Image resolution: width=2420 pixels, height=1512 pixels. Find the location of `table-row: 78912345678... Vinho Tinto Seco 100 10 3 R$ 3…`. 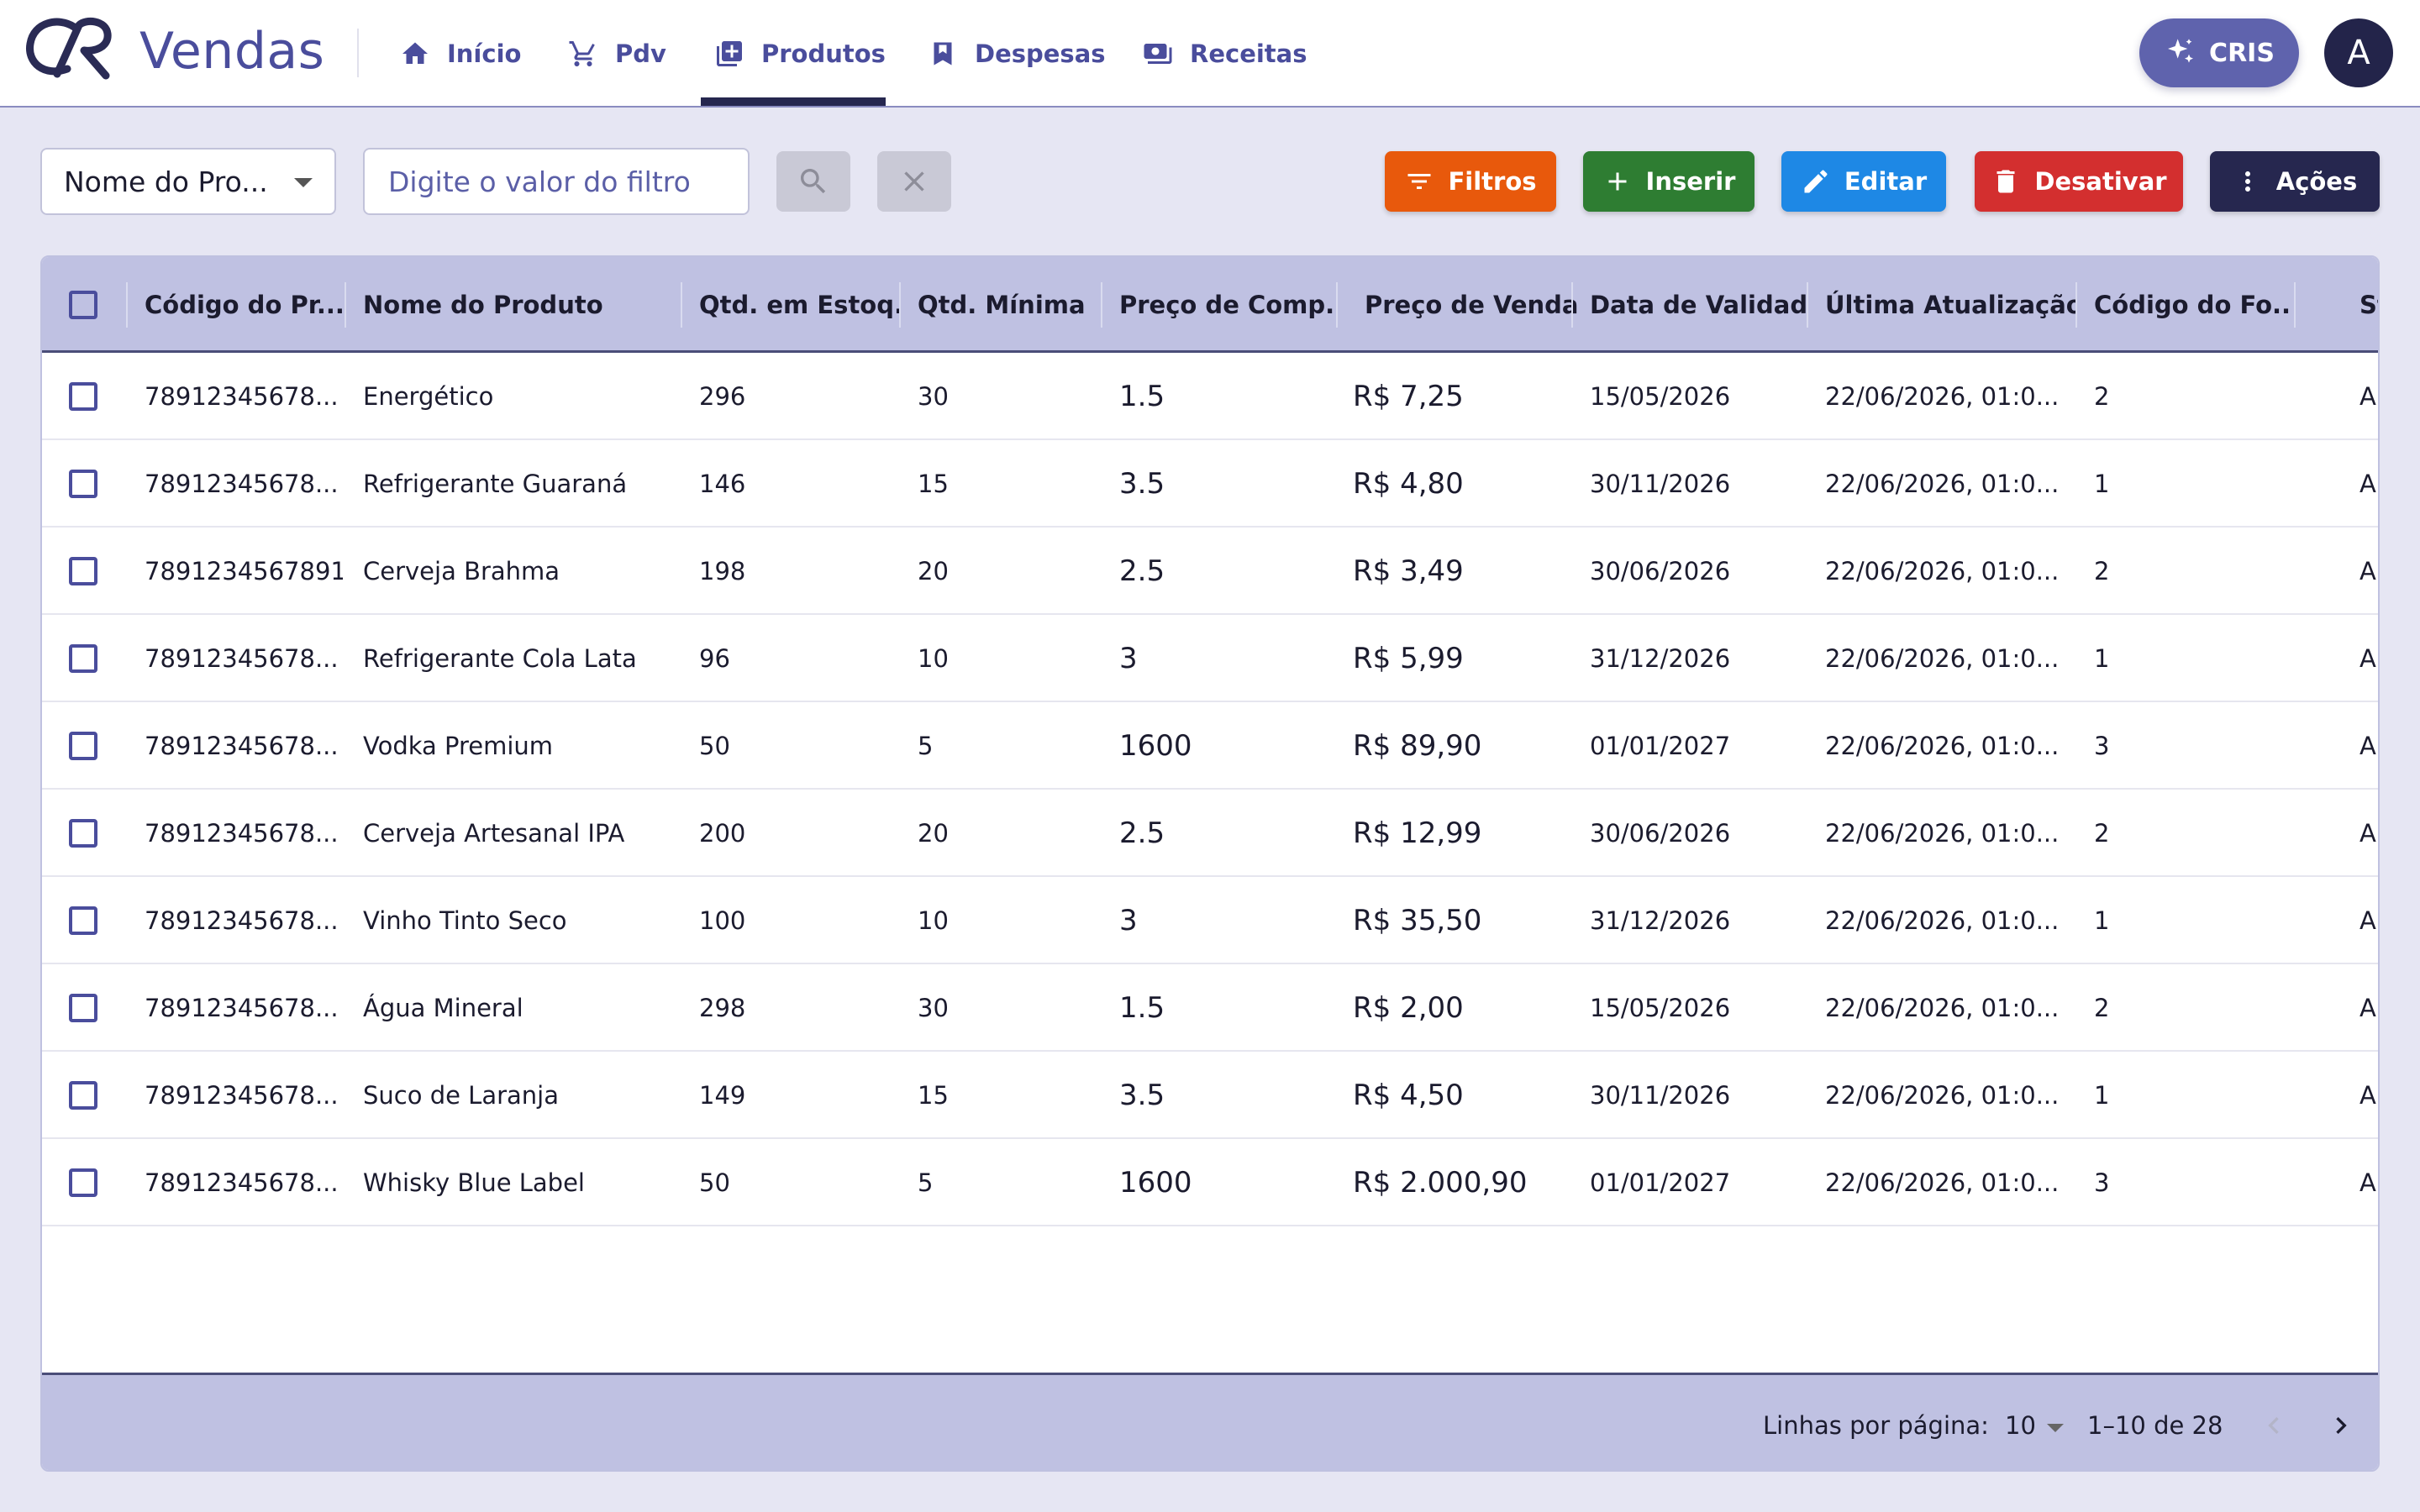

table-row: 78912345678... Vinho Tinto Seco 100 10 3 R$ 3… is located at coordinates (1210, 920).